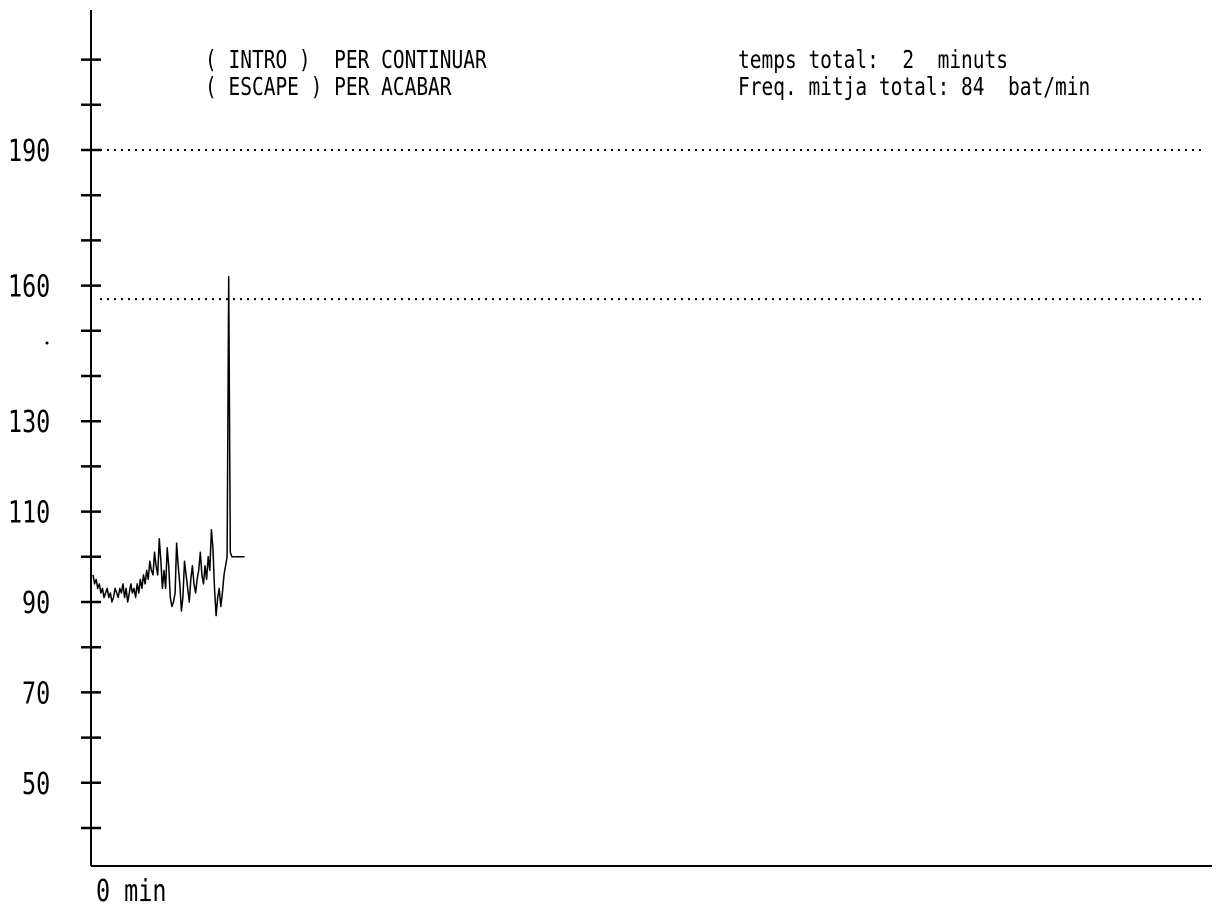 The height and width of the screenshot is (910, 1223). Describe the element at coordinates (29, 151) in the screenshot. I see `y-tick-label-190: 190` at that location.